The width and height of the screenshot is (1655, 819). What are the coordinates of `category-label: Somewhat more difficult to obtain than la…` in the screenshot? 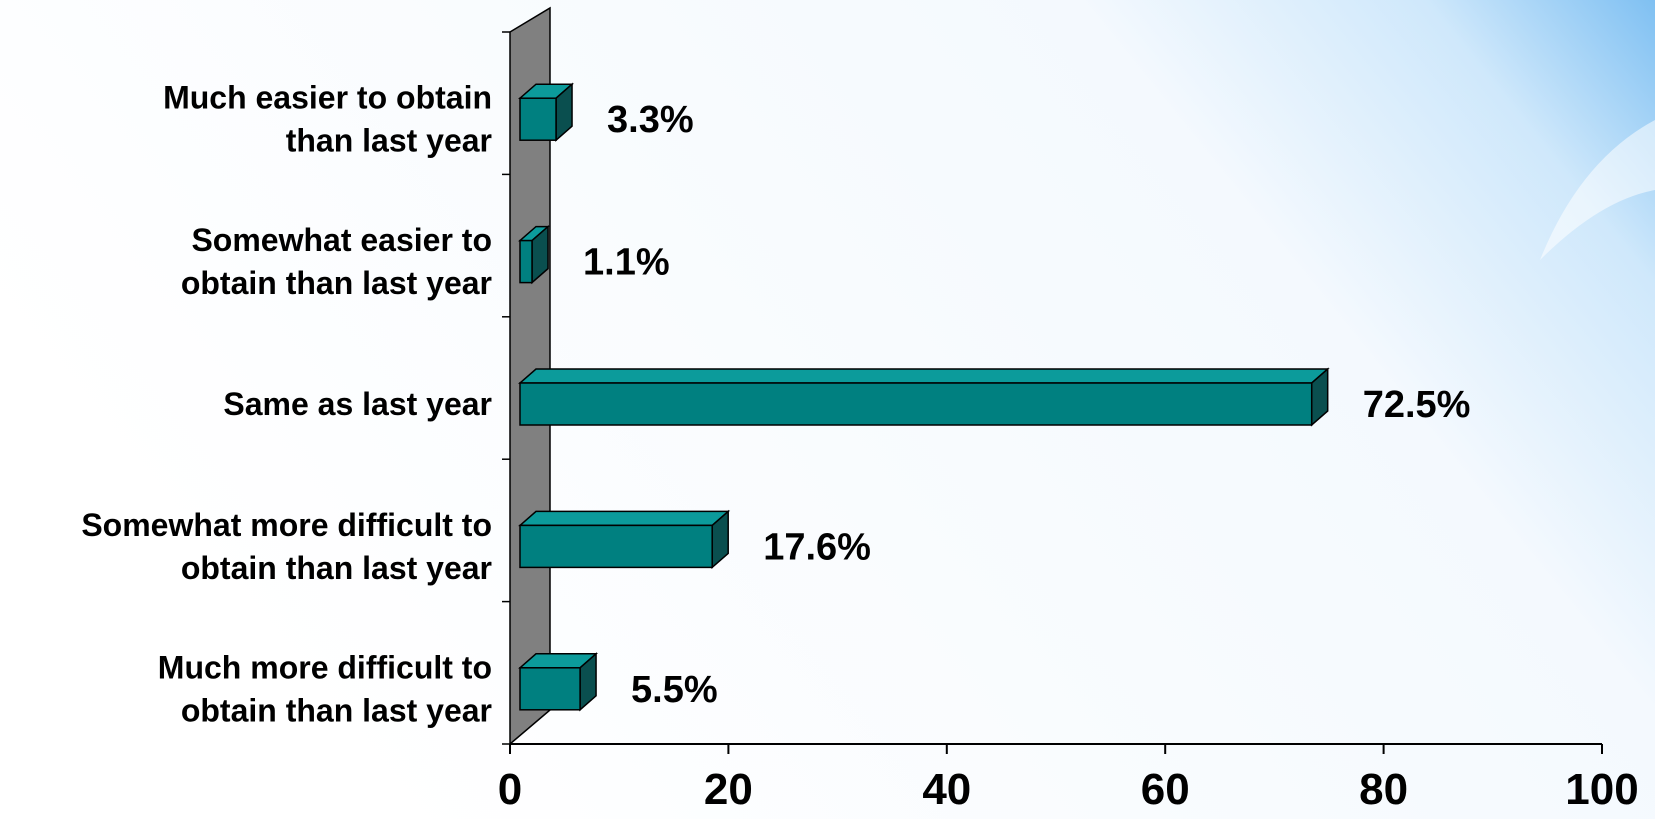 It's located at (286, 546).